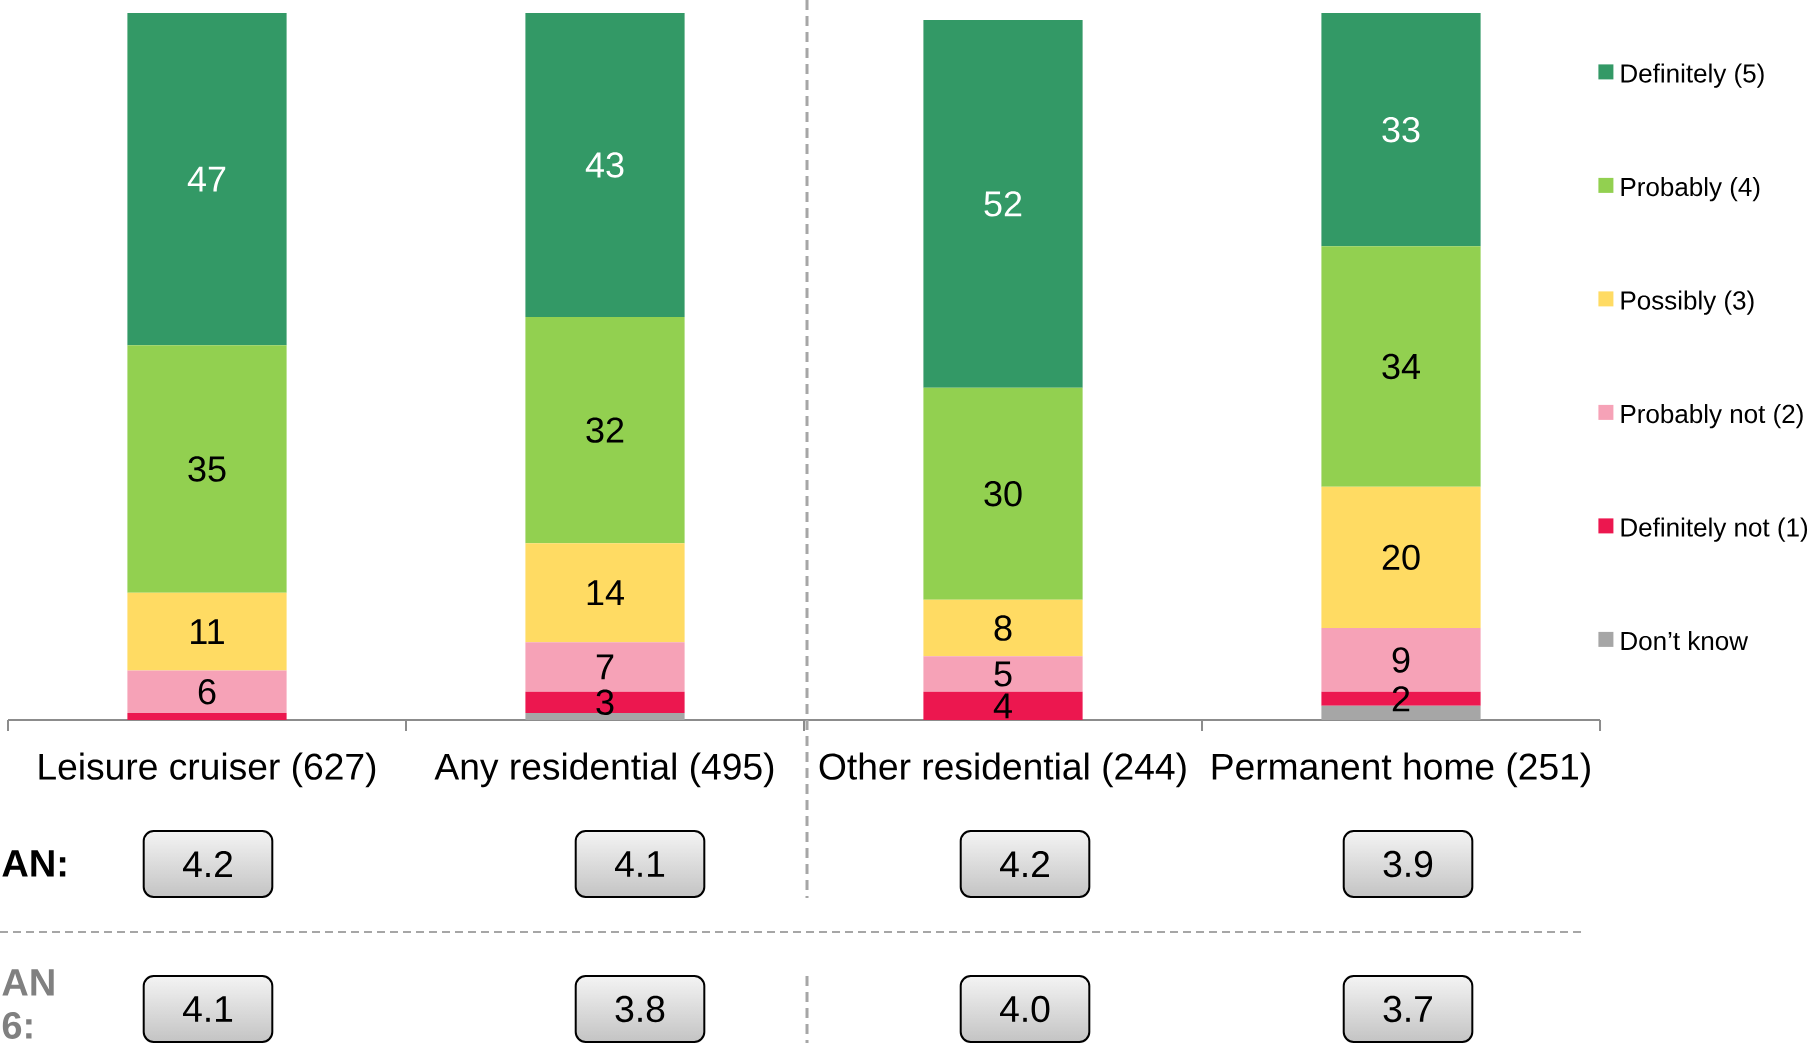 This screenshot has width=1816, height=1043. Describe the element at coordinates (1407, 1009) in the screenshot. I see `text: 3.7` at that location.